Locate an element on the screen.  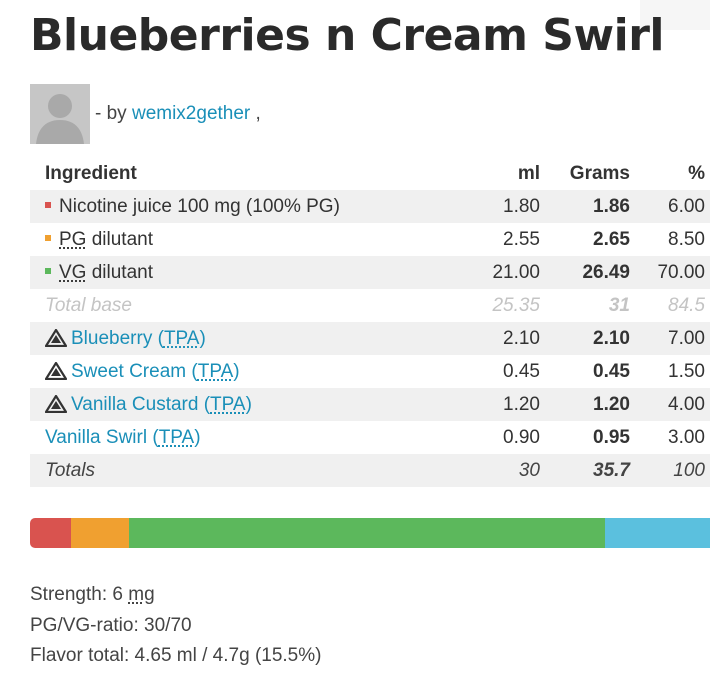
pg-color-swatch is located at coordinates (48, 237).